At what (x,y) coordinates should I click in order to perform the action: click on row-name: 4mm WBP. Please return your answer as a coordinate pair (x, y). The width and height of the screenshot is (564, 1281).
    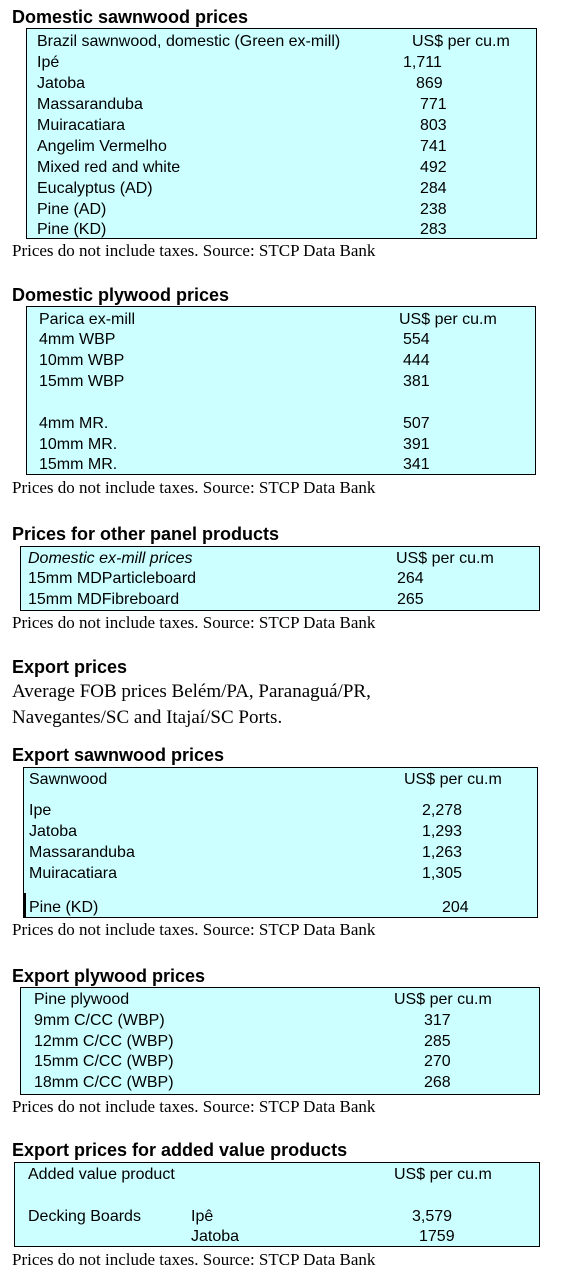
    Looking at the image, I should click on (77, 339).